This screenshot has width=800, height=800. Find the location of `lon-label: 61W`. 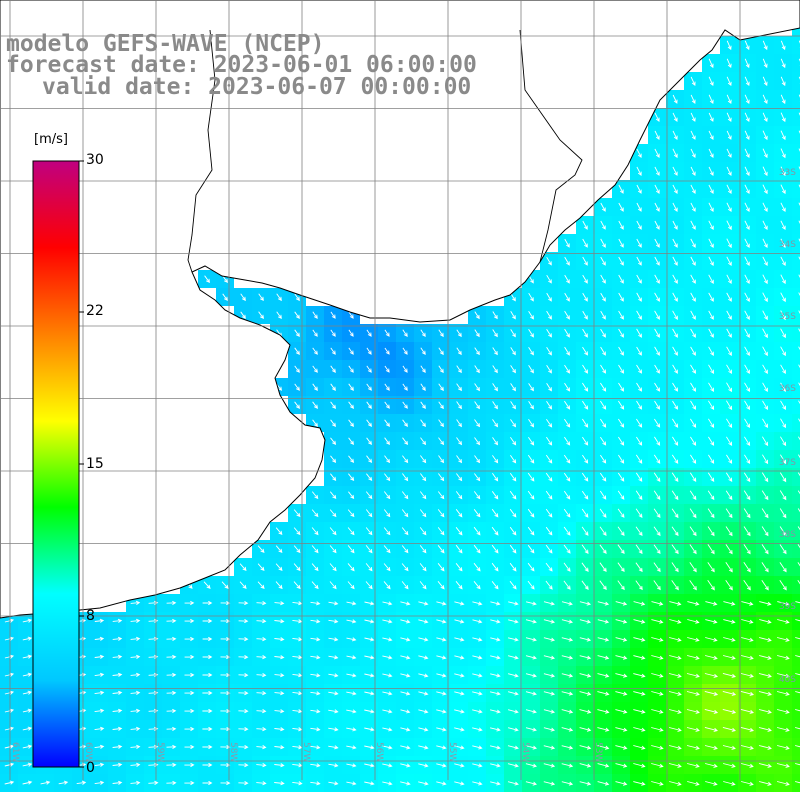

lon-label: 61W is located at coordinates (15, 752).